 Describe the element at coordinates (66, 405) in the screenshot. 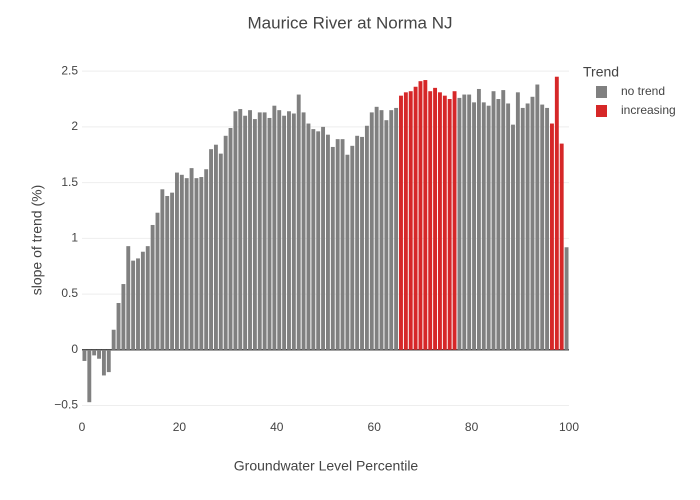

I see `y-tick-label: −0.5` at that location.